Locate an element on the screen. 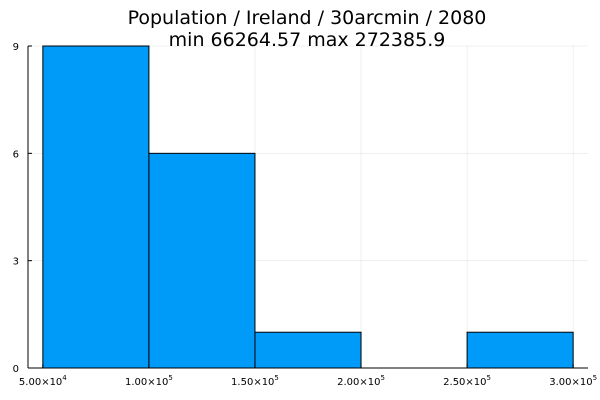 Image resolution: width=600 pixels, height=400 pixels. x-tick-label: 3.00×105 is located at coordinates (573, 381).